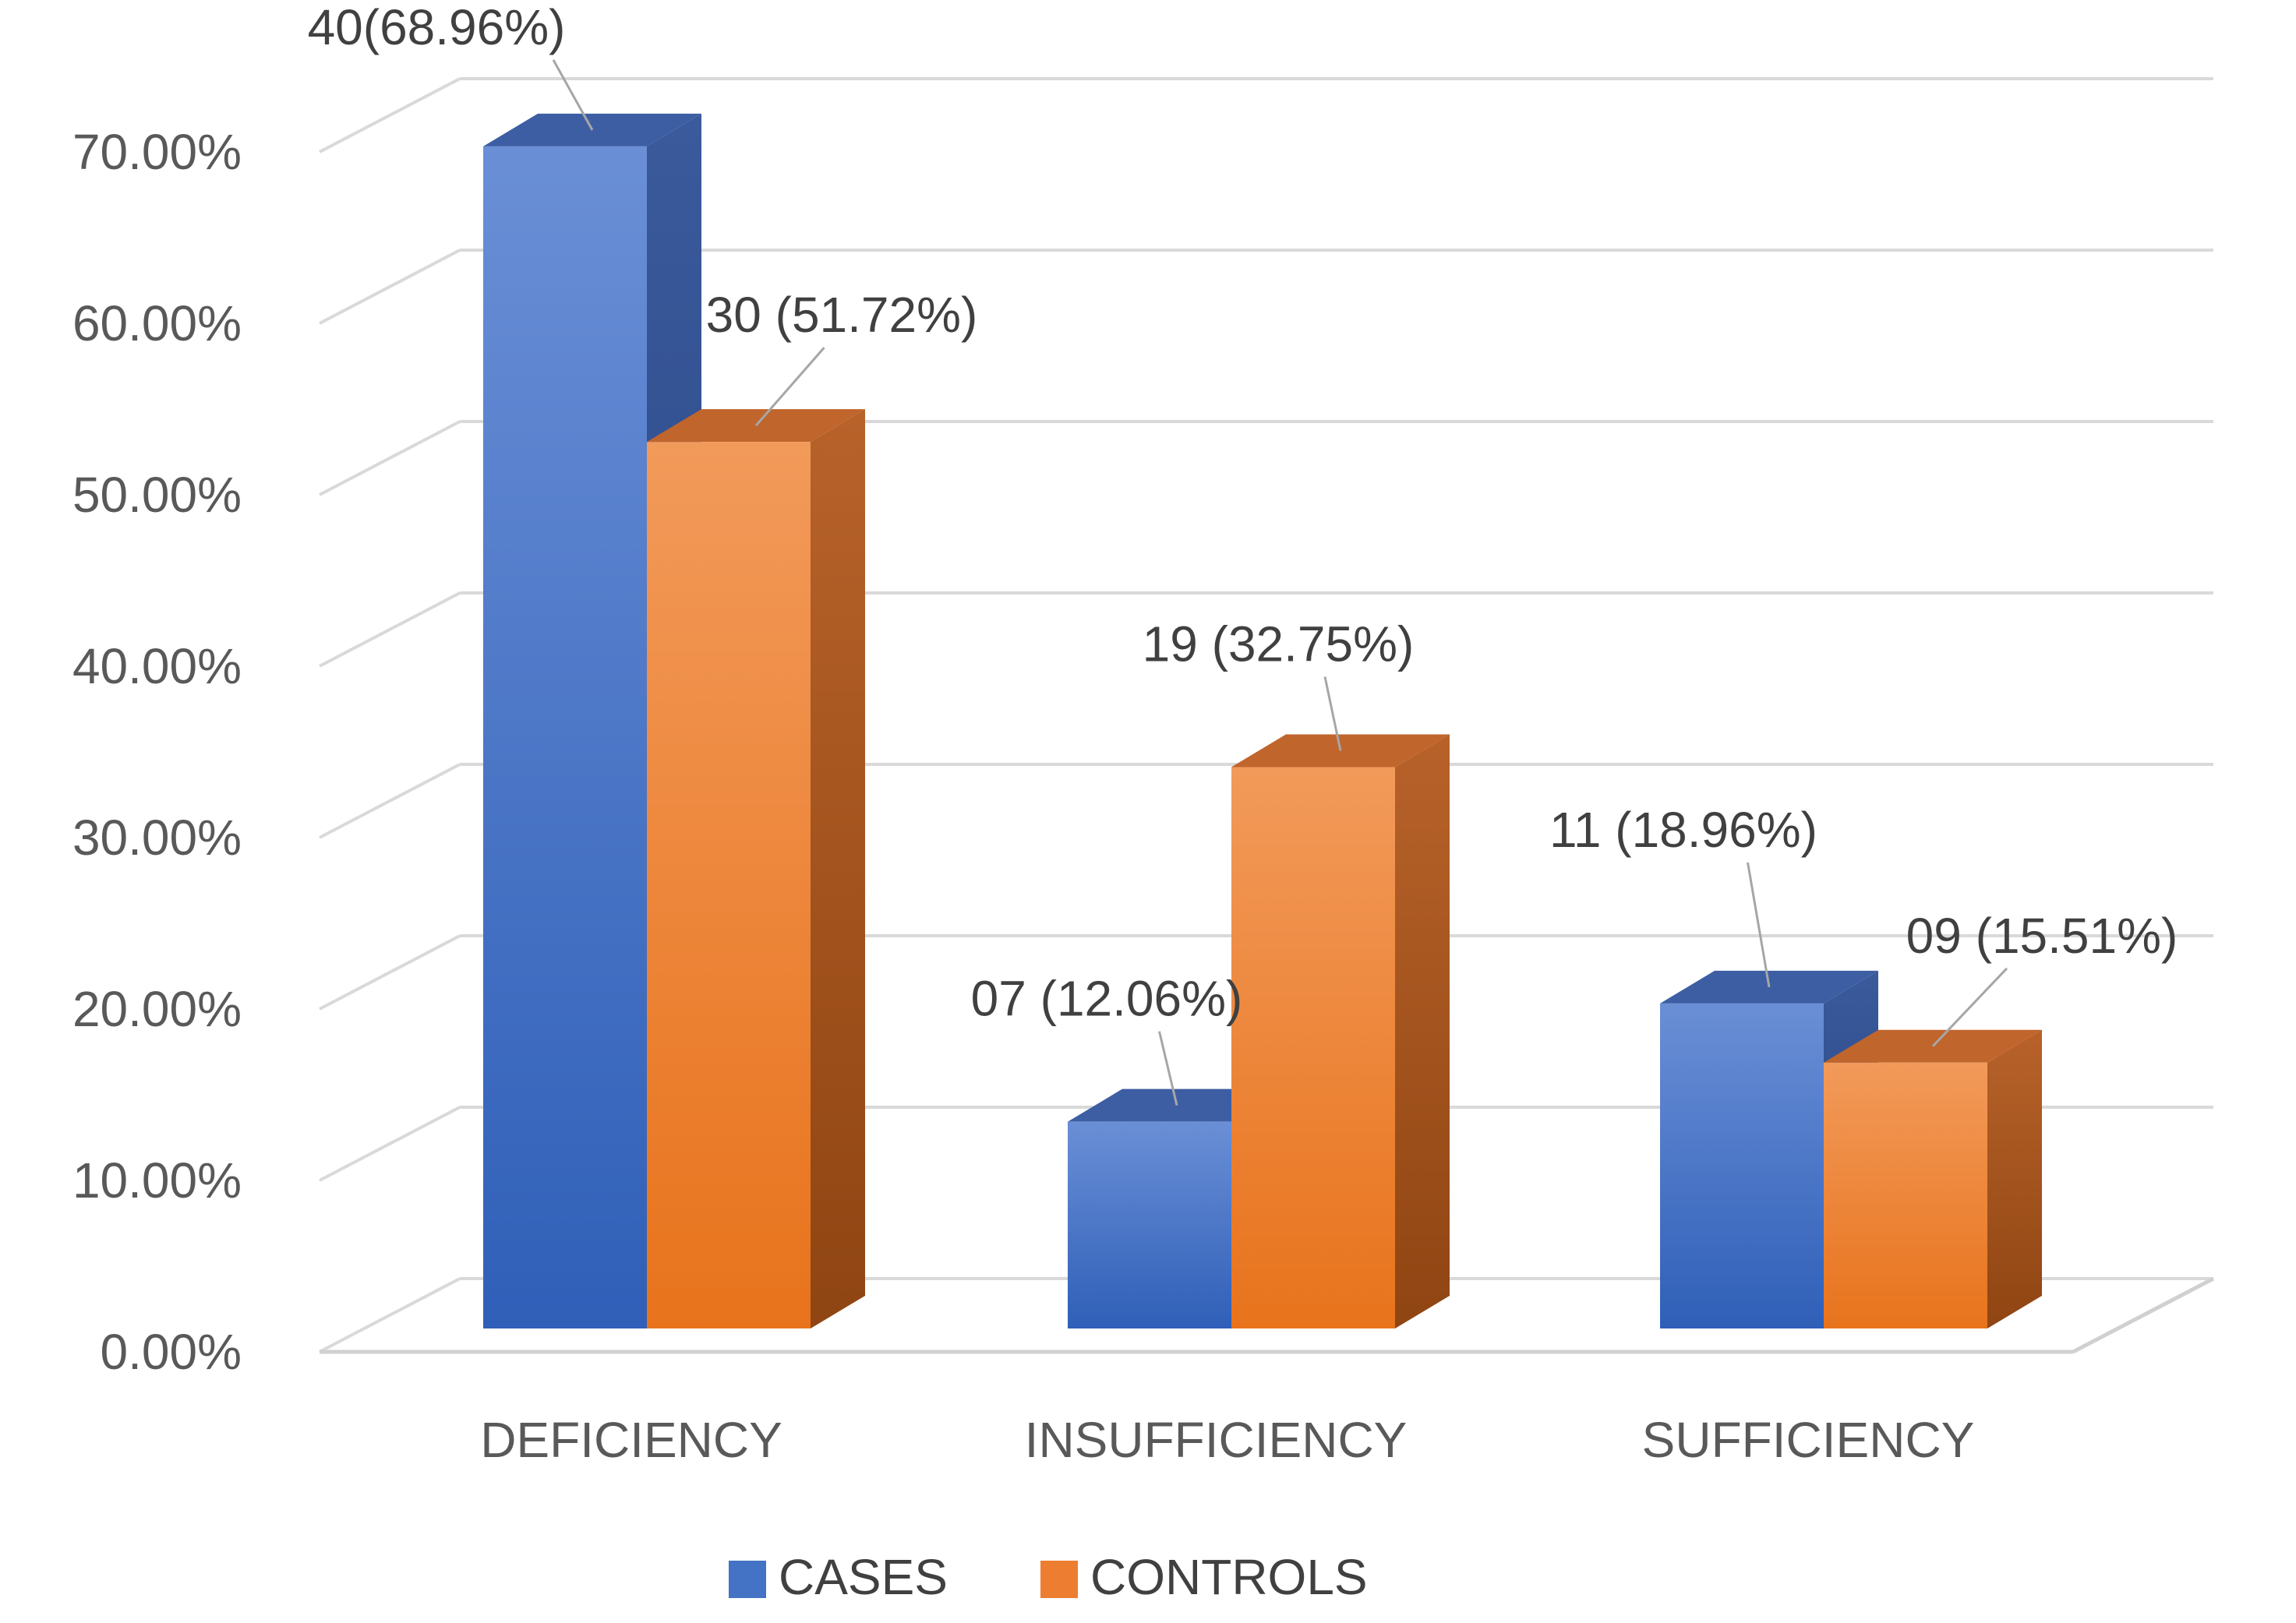 This screenshot has width=2296, height=1623. Describe the element at coordinates (157, 1180) in the screenshot. I see `y-tick-label: 10.00%` at that location.